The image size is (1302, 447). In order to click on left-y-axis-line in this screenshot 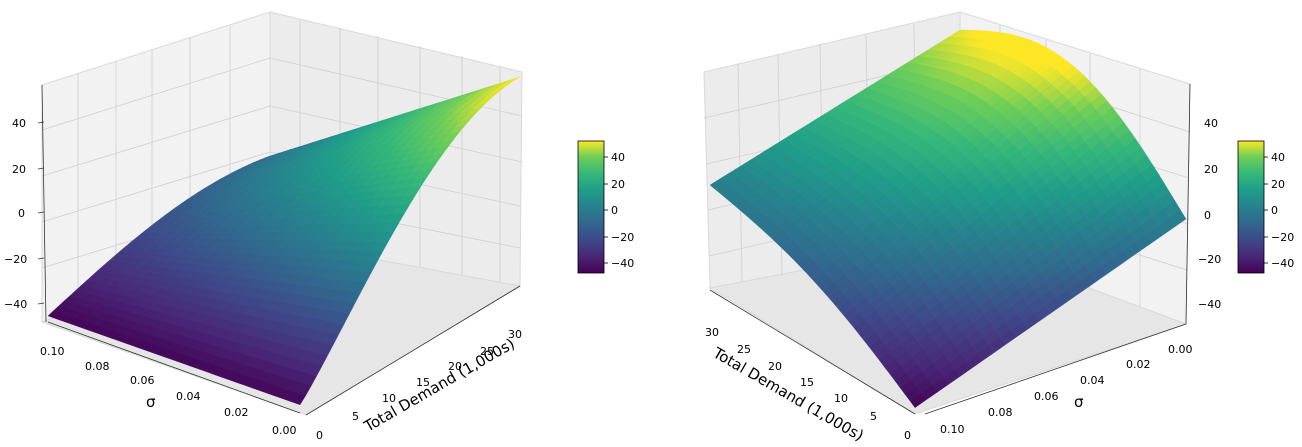, I will do `click(174, 367)`.